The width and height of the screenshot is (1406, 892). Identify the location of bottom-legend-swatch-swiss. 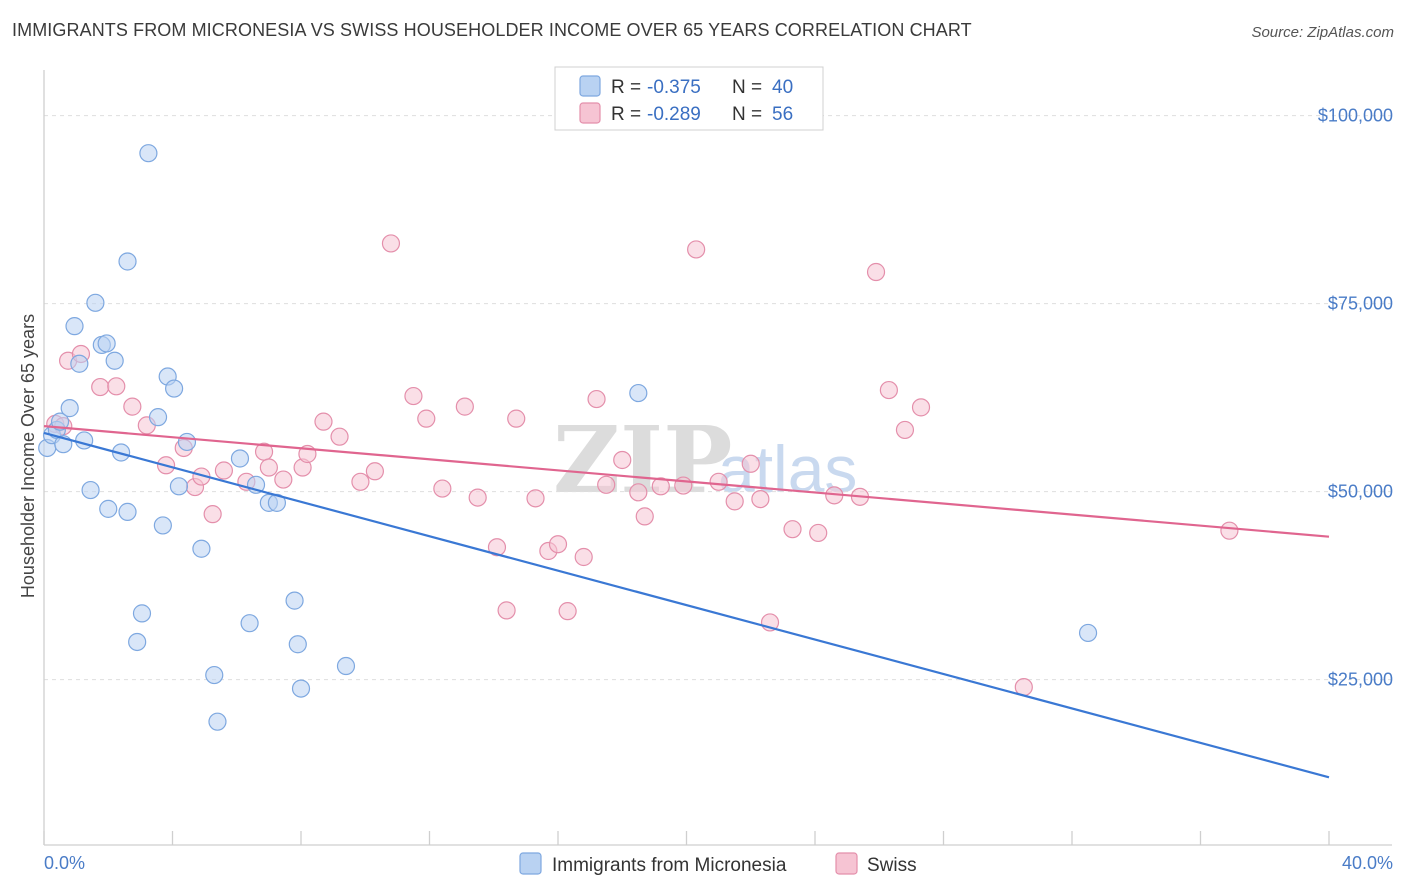
(846, 863).